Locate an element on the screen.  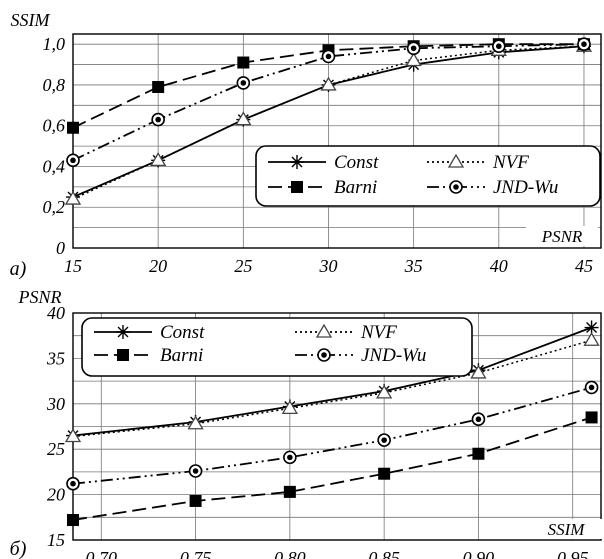
x-tick-label: 0,80 is located at coordinates (290, 553).